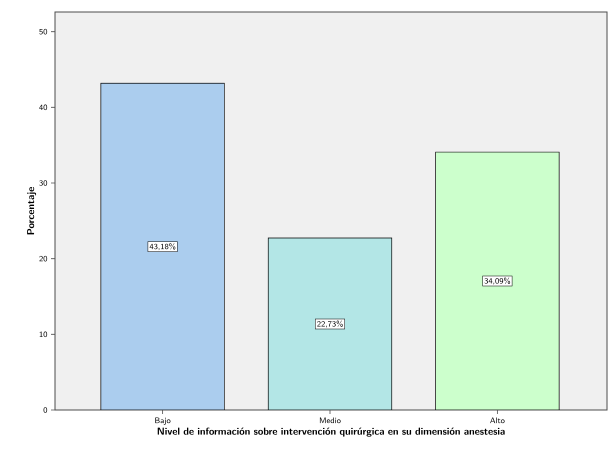  Describe the element at coordinates (31, 210) in the screenshot. I see `y-axis-title: Porcentaje` at that location.